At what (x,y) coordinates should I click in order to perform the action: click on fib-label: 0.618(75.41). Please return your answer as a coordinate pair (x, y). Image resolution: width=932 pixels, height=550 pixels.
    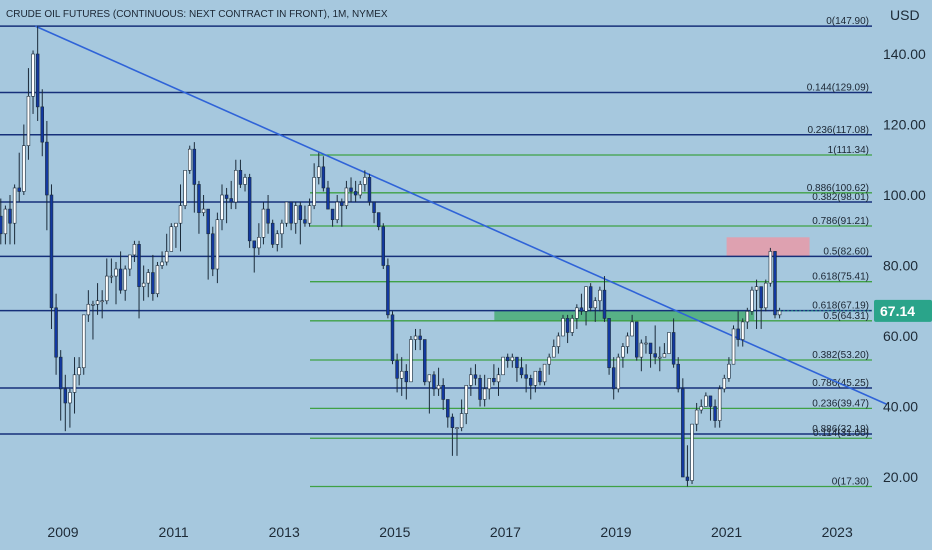
    Looking at the image, I should click on (840, 277).